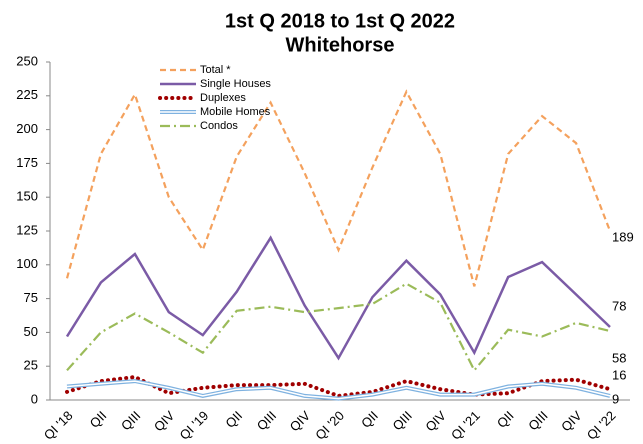 Image resolution: width=643 pixels, height=444 pixels. What do you see at coordinates (615, 398) in the screenshot?
I see `annotation: 9` at bounding box center [615, 398].